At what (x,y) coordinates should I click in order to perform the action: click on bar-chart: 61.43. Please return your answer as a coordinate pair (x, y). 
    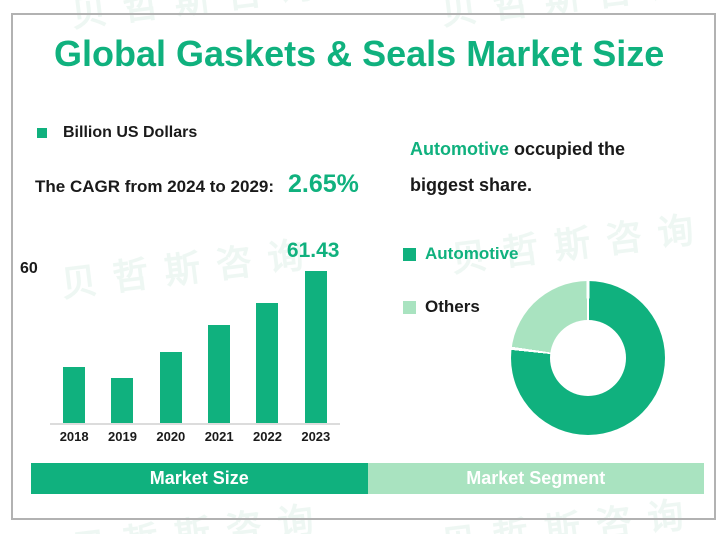
    Looking at the image, I should click on (195, 332).